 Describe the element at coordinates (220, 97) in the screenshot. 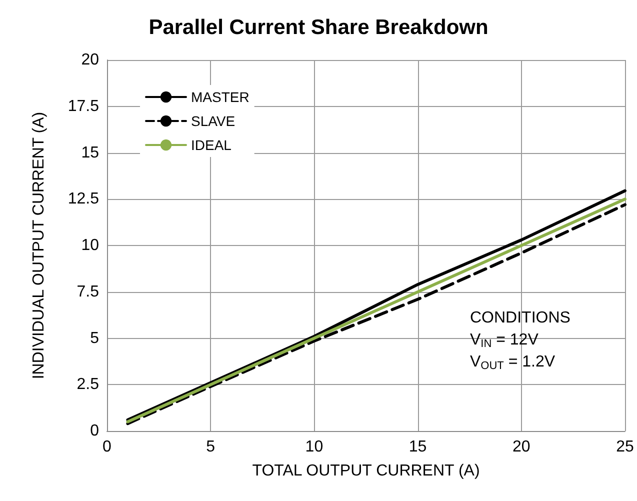

I see `legend-label: MASTER` at that location.